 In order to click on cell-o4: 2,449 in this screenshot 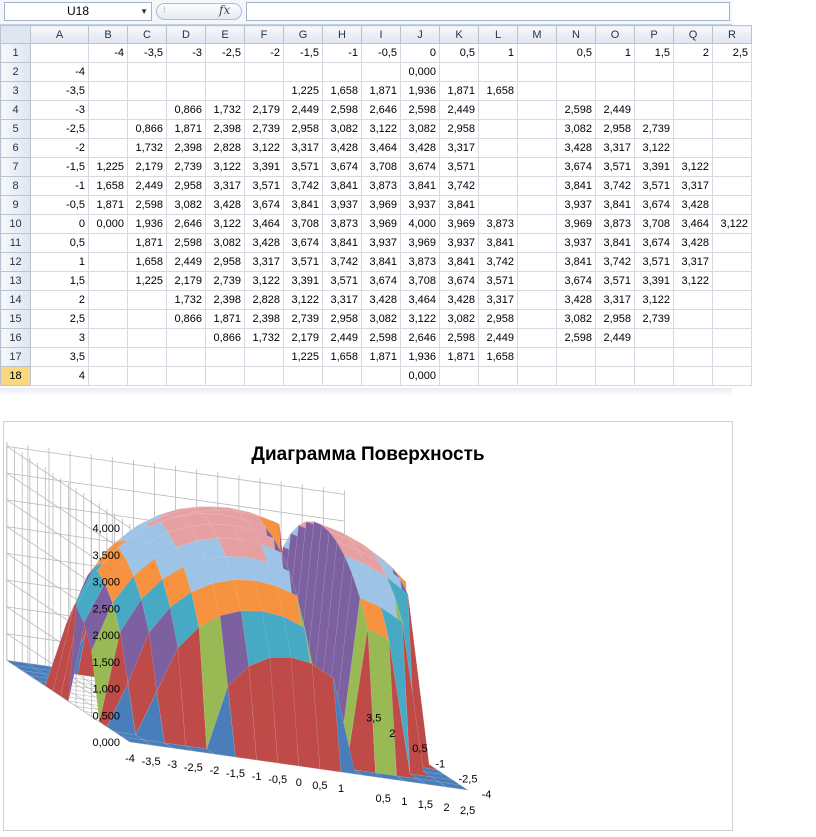, I will do `click(615, 110)`.